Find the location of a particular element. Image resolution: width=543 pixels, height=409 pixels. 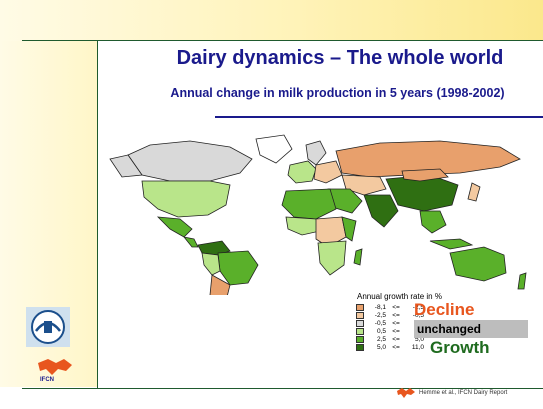

ifcn-logo-text: IFCN is located at coordinates (47, 380).